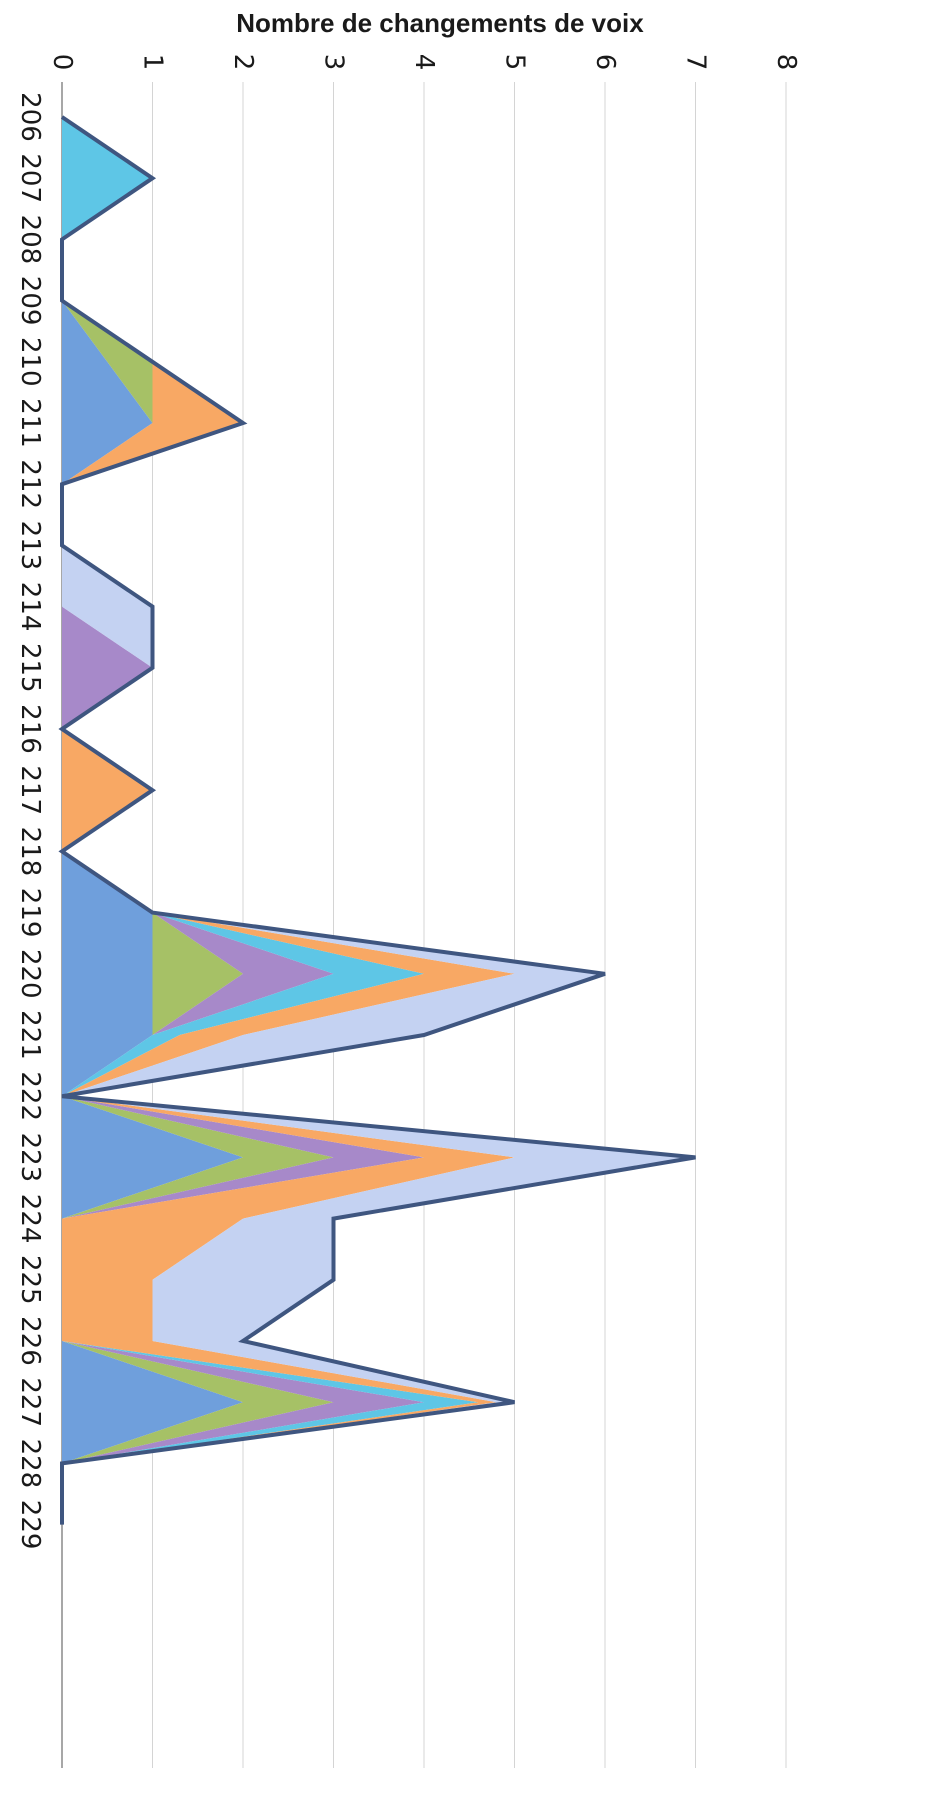  I want to click on category-label: 227, so click(30, 1402).